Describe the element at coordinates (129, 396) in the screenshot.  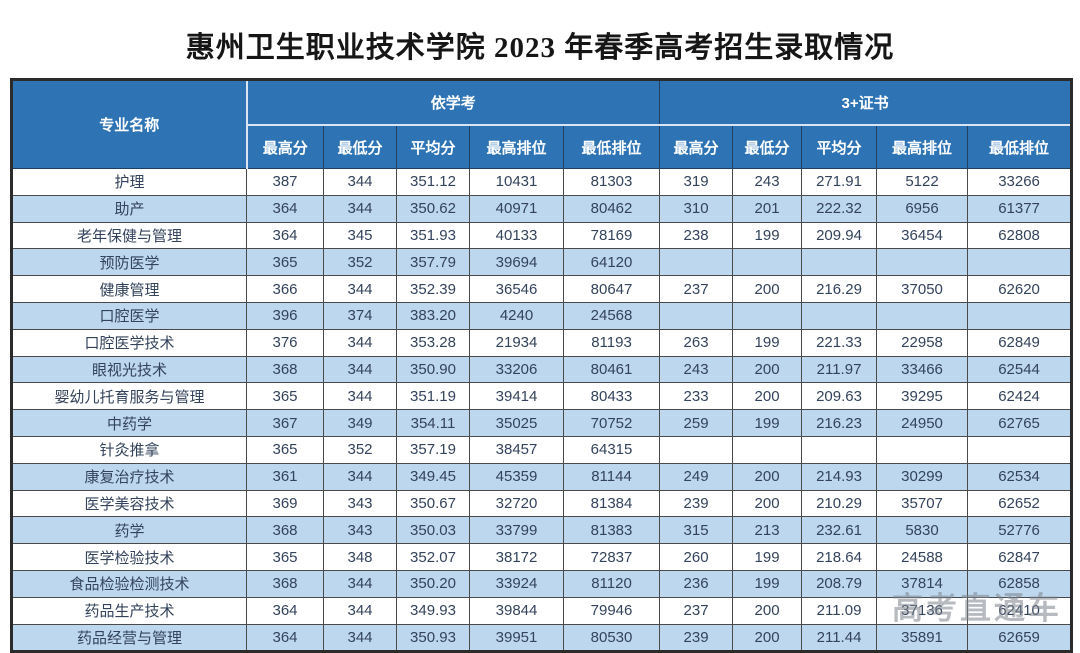
I see `major-name-cell: 婴幼儿托育服务与管理` at that location.